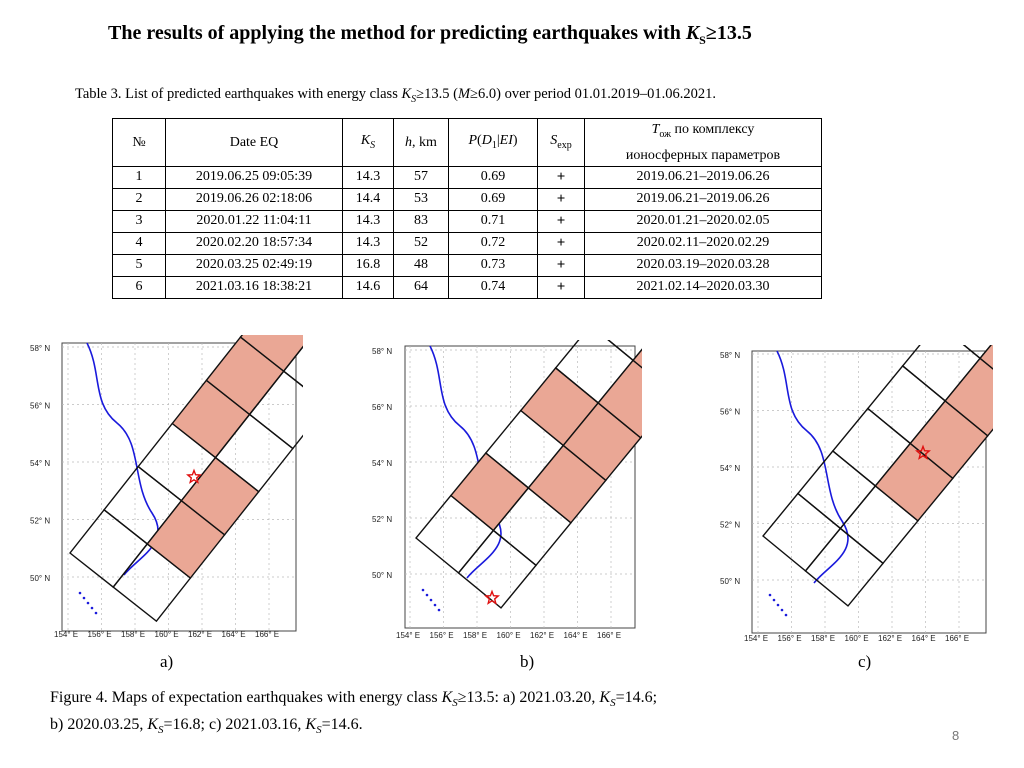  Describe the element at coordinates (703, 265) in the screenshot. I see `cell-period: 2020.03.19–2020.03.28` at that location.